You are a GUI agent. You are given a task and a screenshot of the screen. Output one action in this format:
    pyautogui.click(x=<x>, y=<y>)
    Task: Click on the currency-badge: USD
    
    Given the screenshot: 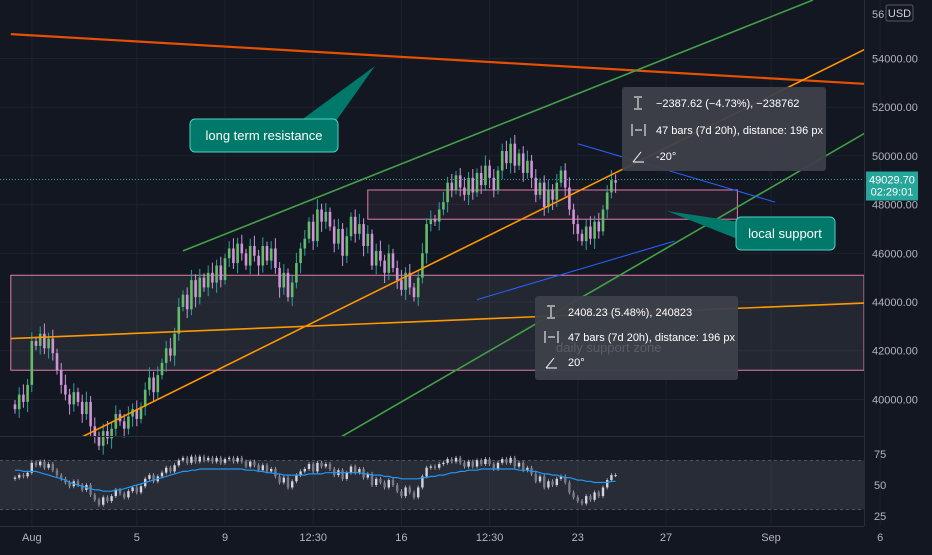 What is the action you would take?
    pyautogui.click(x=899, y=13)
    